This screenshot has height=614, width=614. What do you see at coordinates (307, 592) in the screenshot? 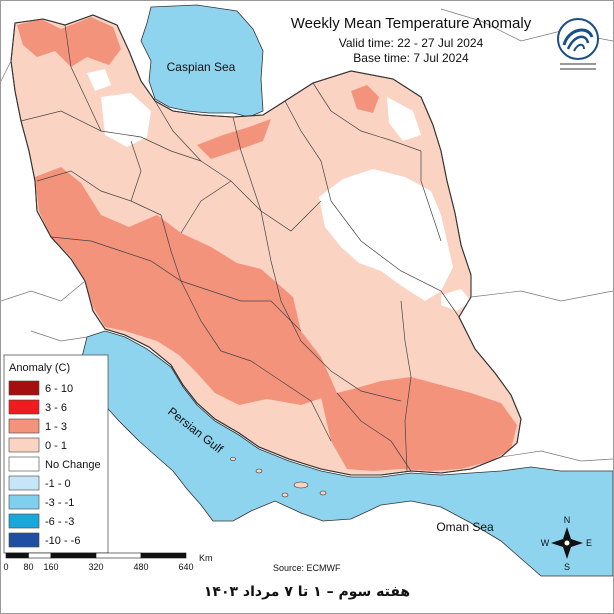
I see `footer-caption: هفته سوم – ۱ تا ۷ مرداد ۱۴۰۳` at bounding box center [307, 592].